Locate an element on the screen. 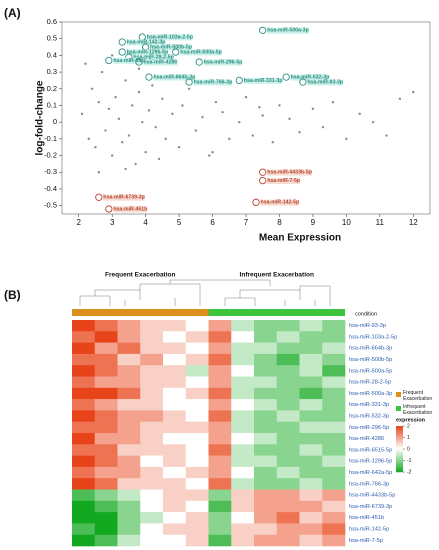  legend-label: Frequent Exacerbation is located at coordinates (418, 396).